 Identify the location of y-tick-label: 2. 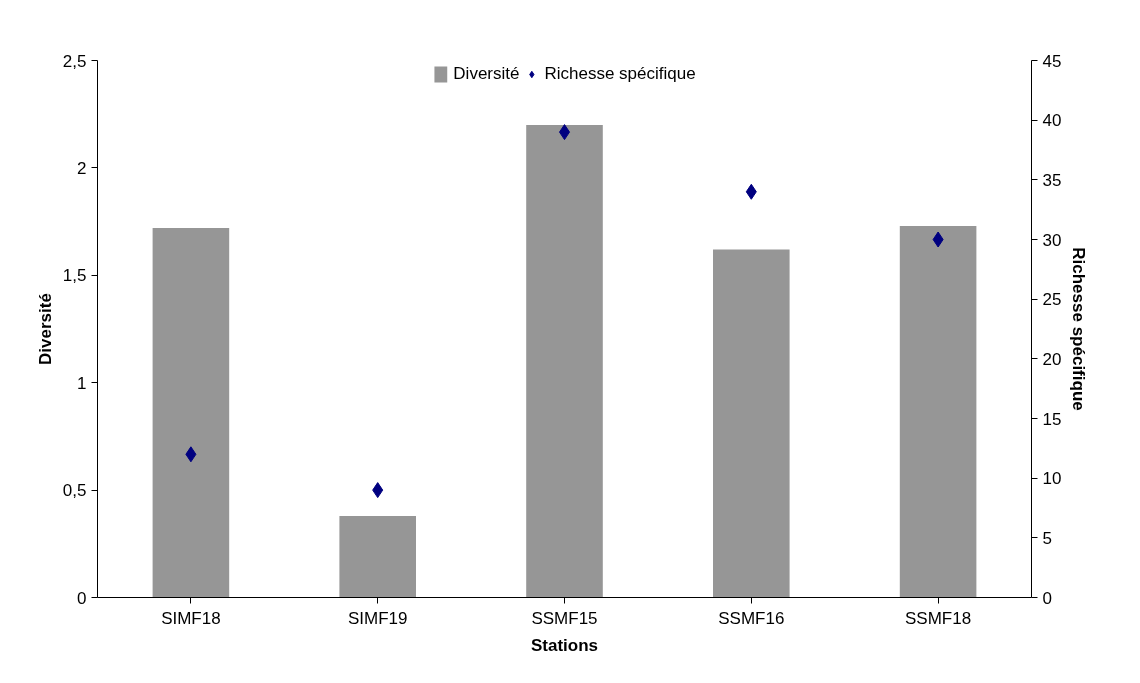
(82, 168).